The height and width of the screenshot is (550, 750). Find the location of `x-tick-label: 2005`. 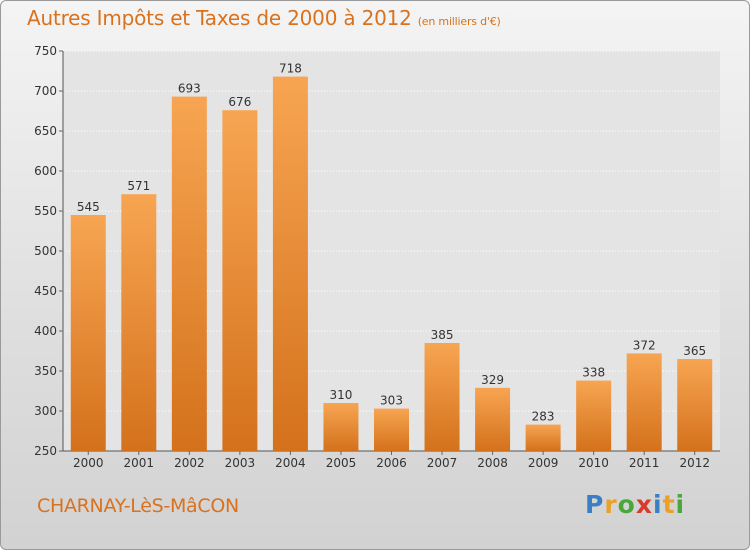

x-tick-label: 2005 is located at coordinates (341, 463).